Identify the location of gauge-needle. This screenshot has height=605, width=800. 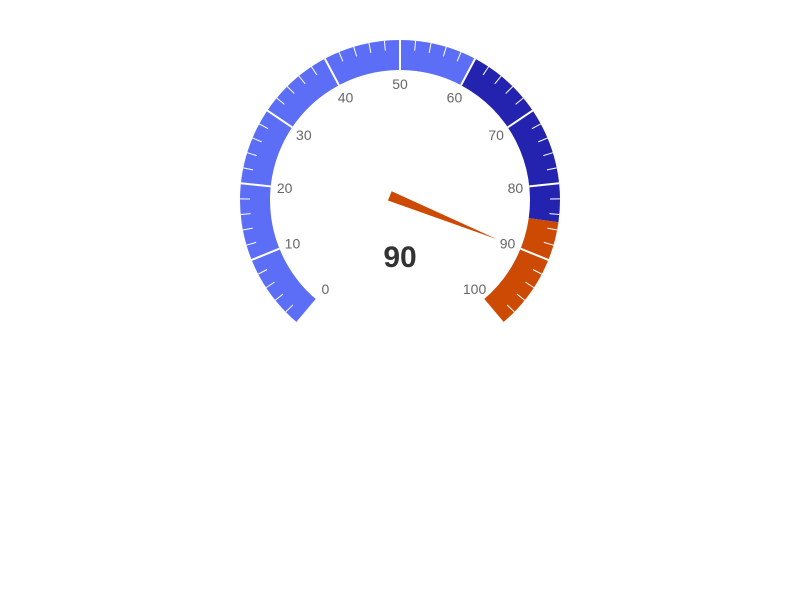
(442, 215).